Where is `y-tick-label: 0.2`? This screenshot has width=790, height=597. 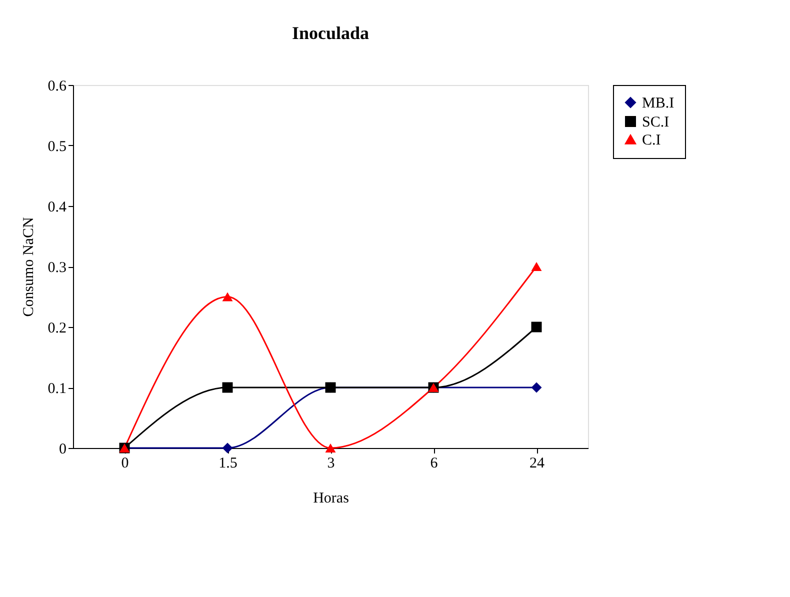
y-tick-label: 0.2 is located at coordinates (57, 328).